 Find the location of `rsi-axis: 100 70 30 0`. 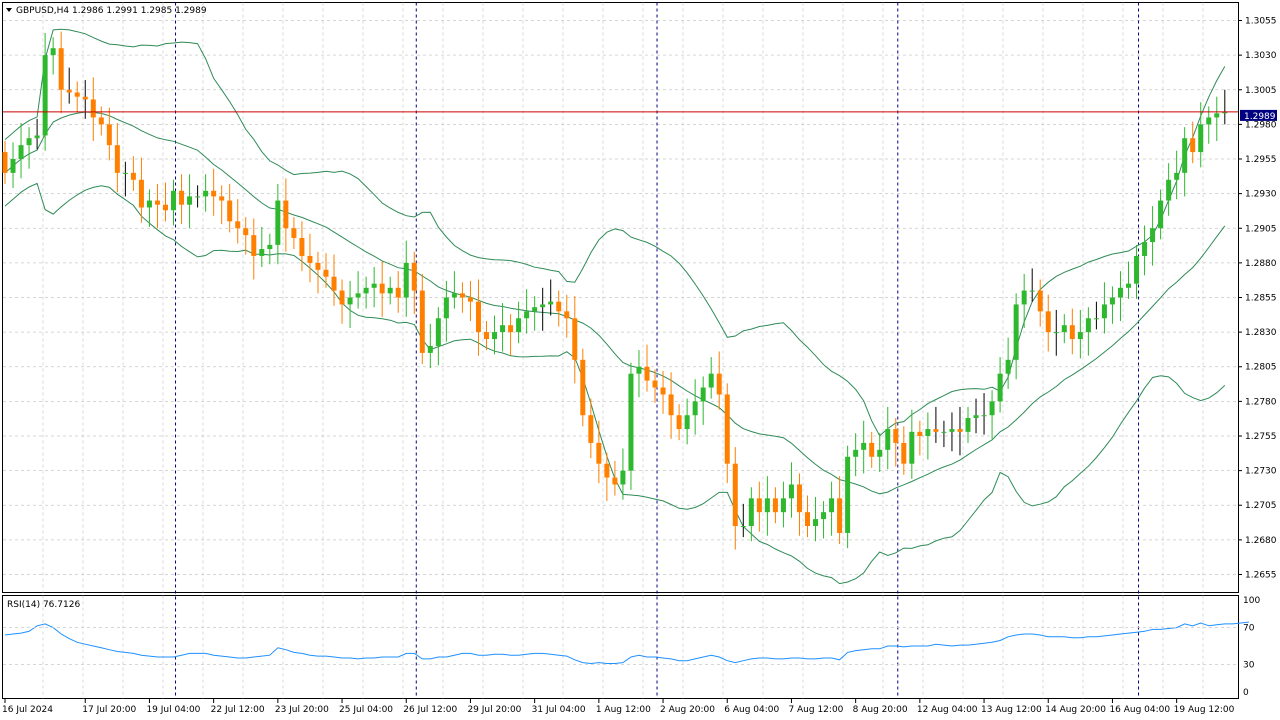

rsi-axis: 100 70 30 0 is located at coordinates (631, 647).